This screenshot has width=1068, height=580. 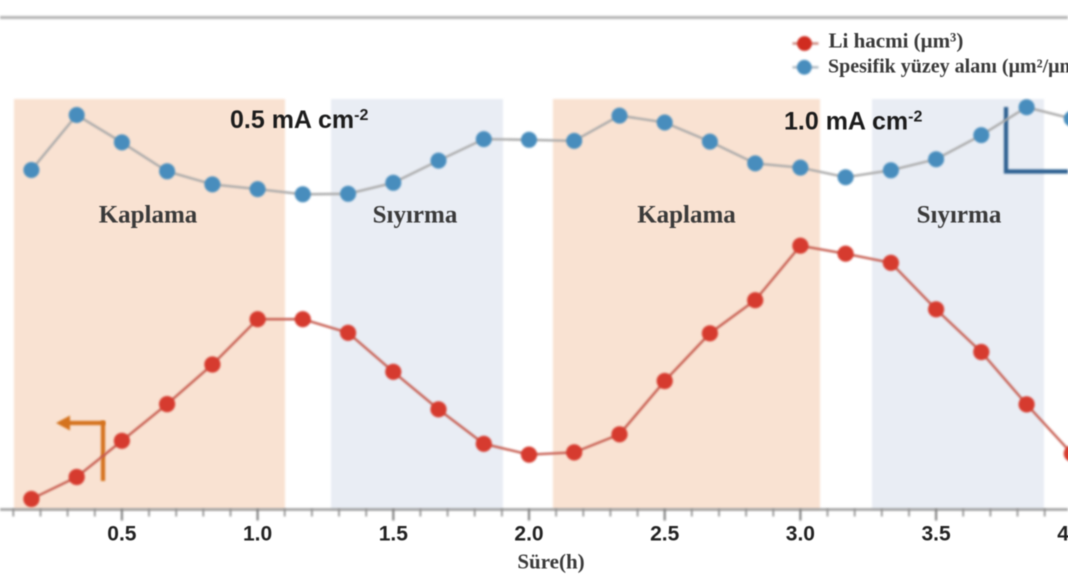 I want to click on svg-text: Li hacmi (μm³), so click(x=896, y=41).